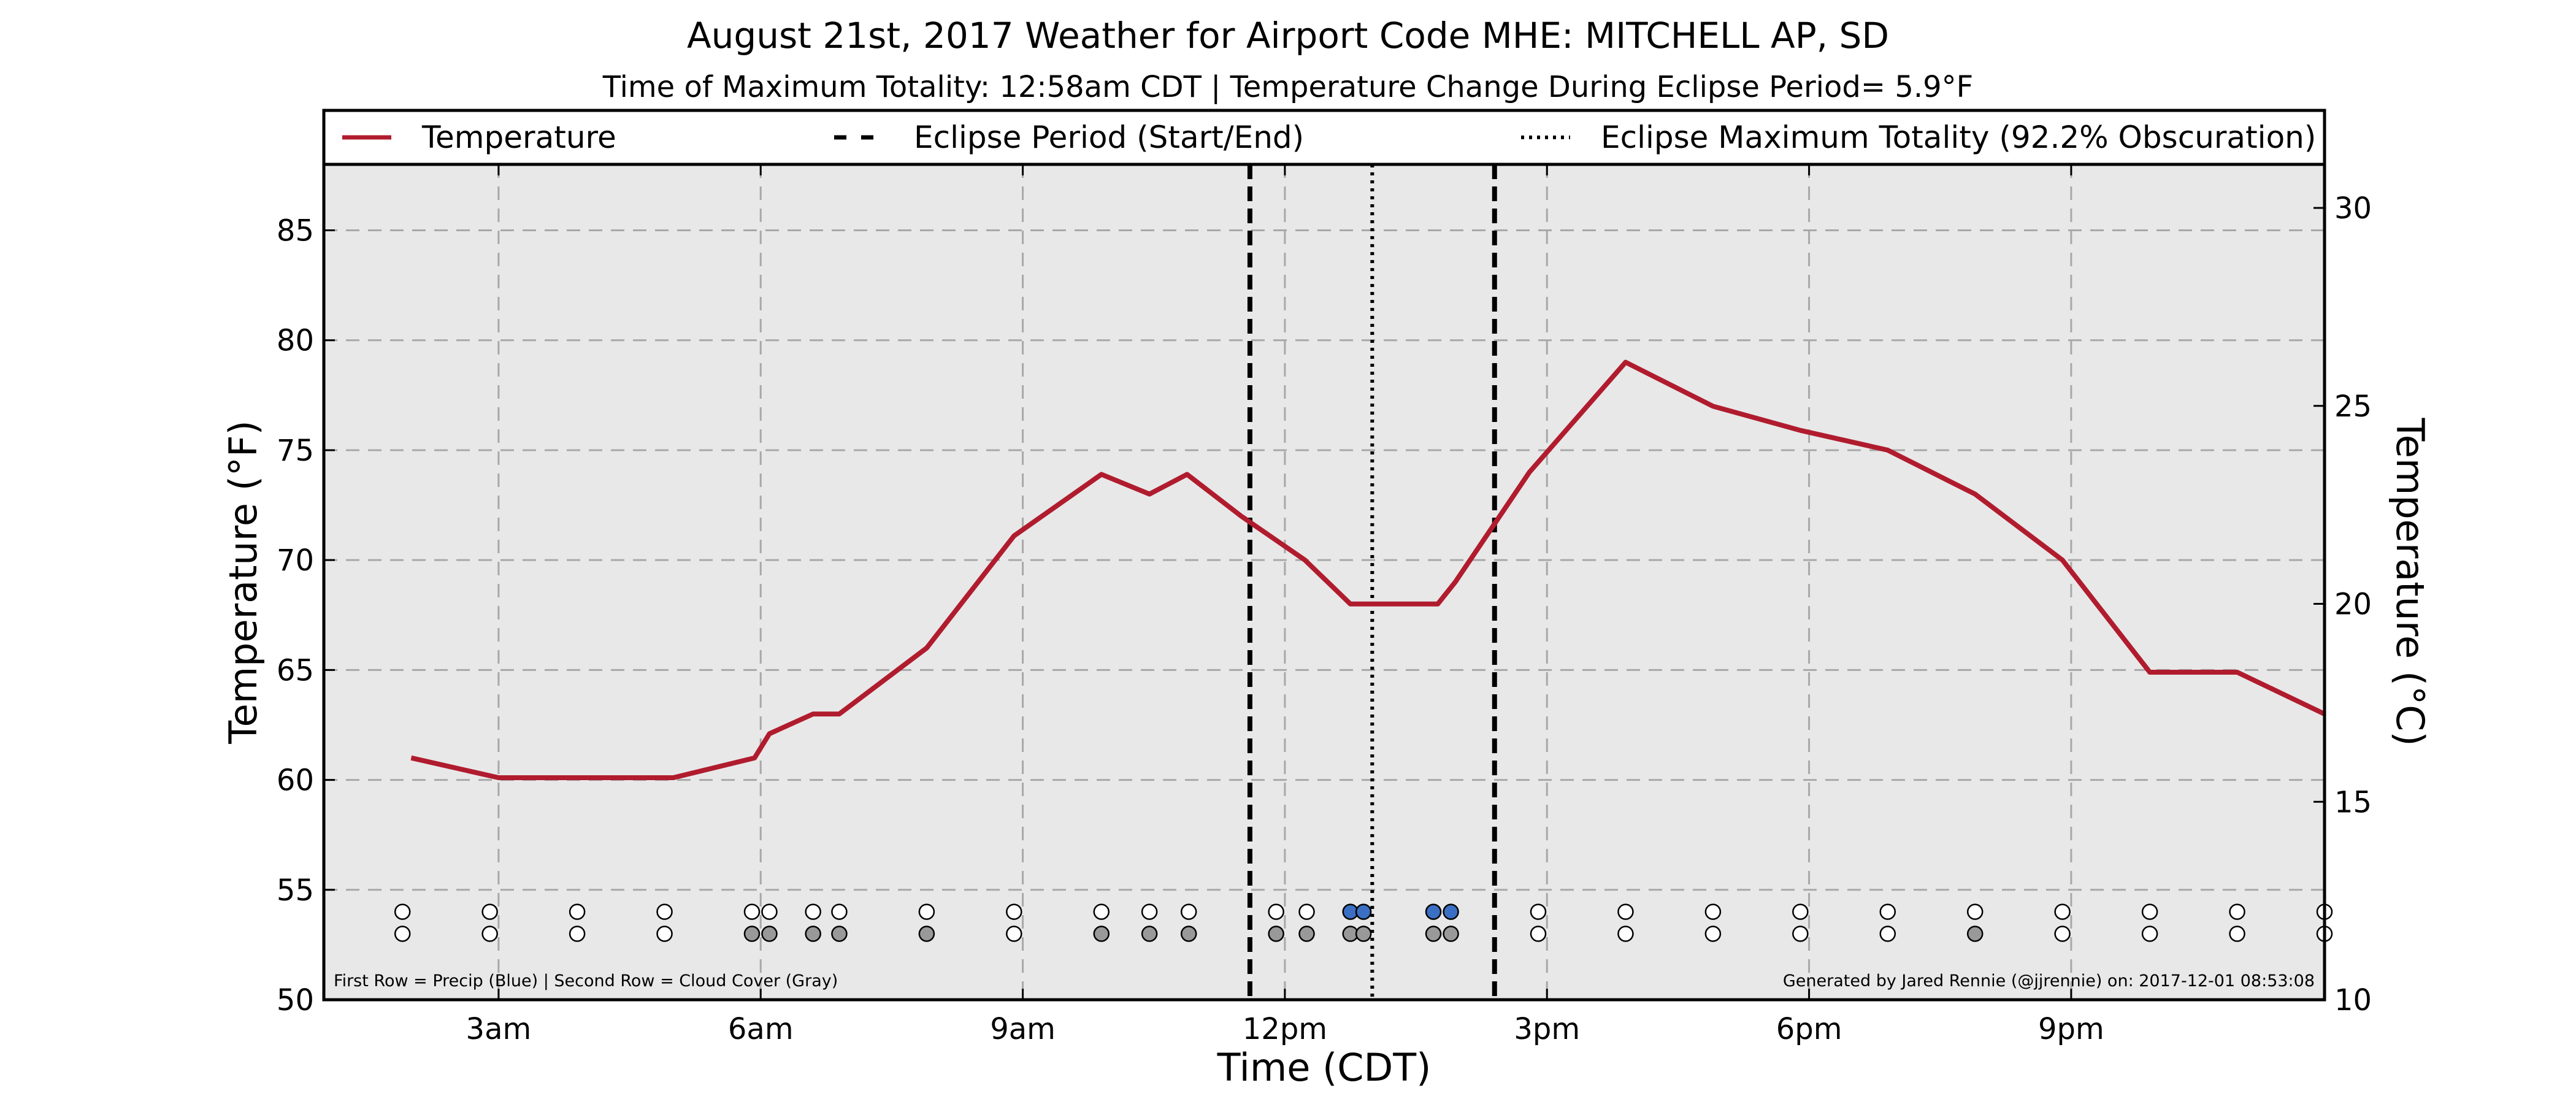 The image size is (2576, 1104). Describe the element at coordinates (2353, 208) in the screenshot. I see `y2-tick-label: 30` at that location.